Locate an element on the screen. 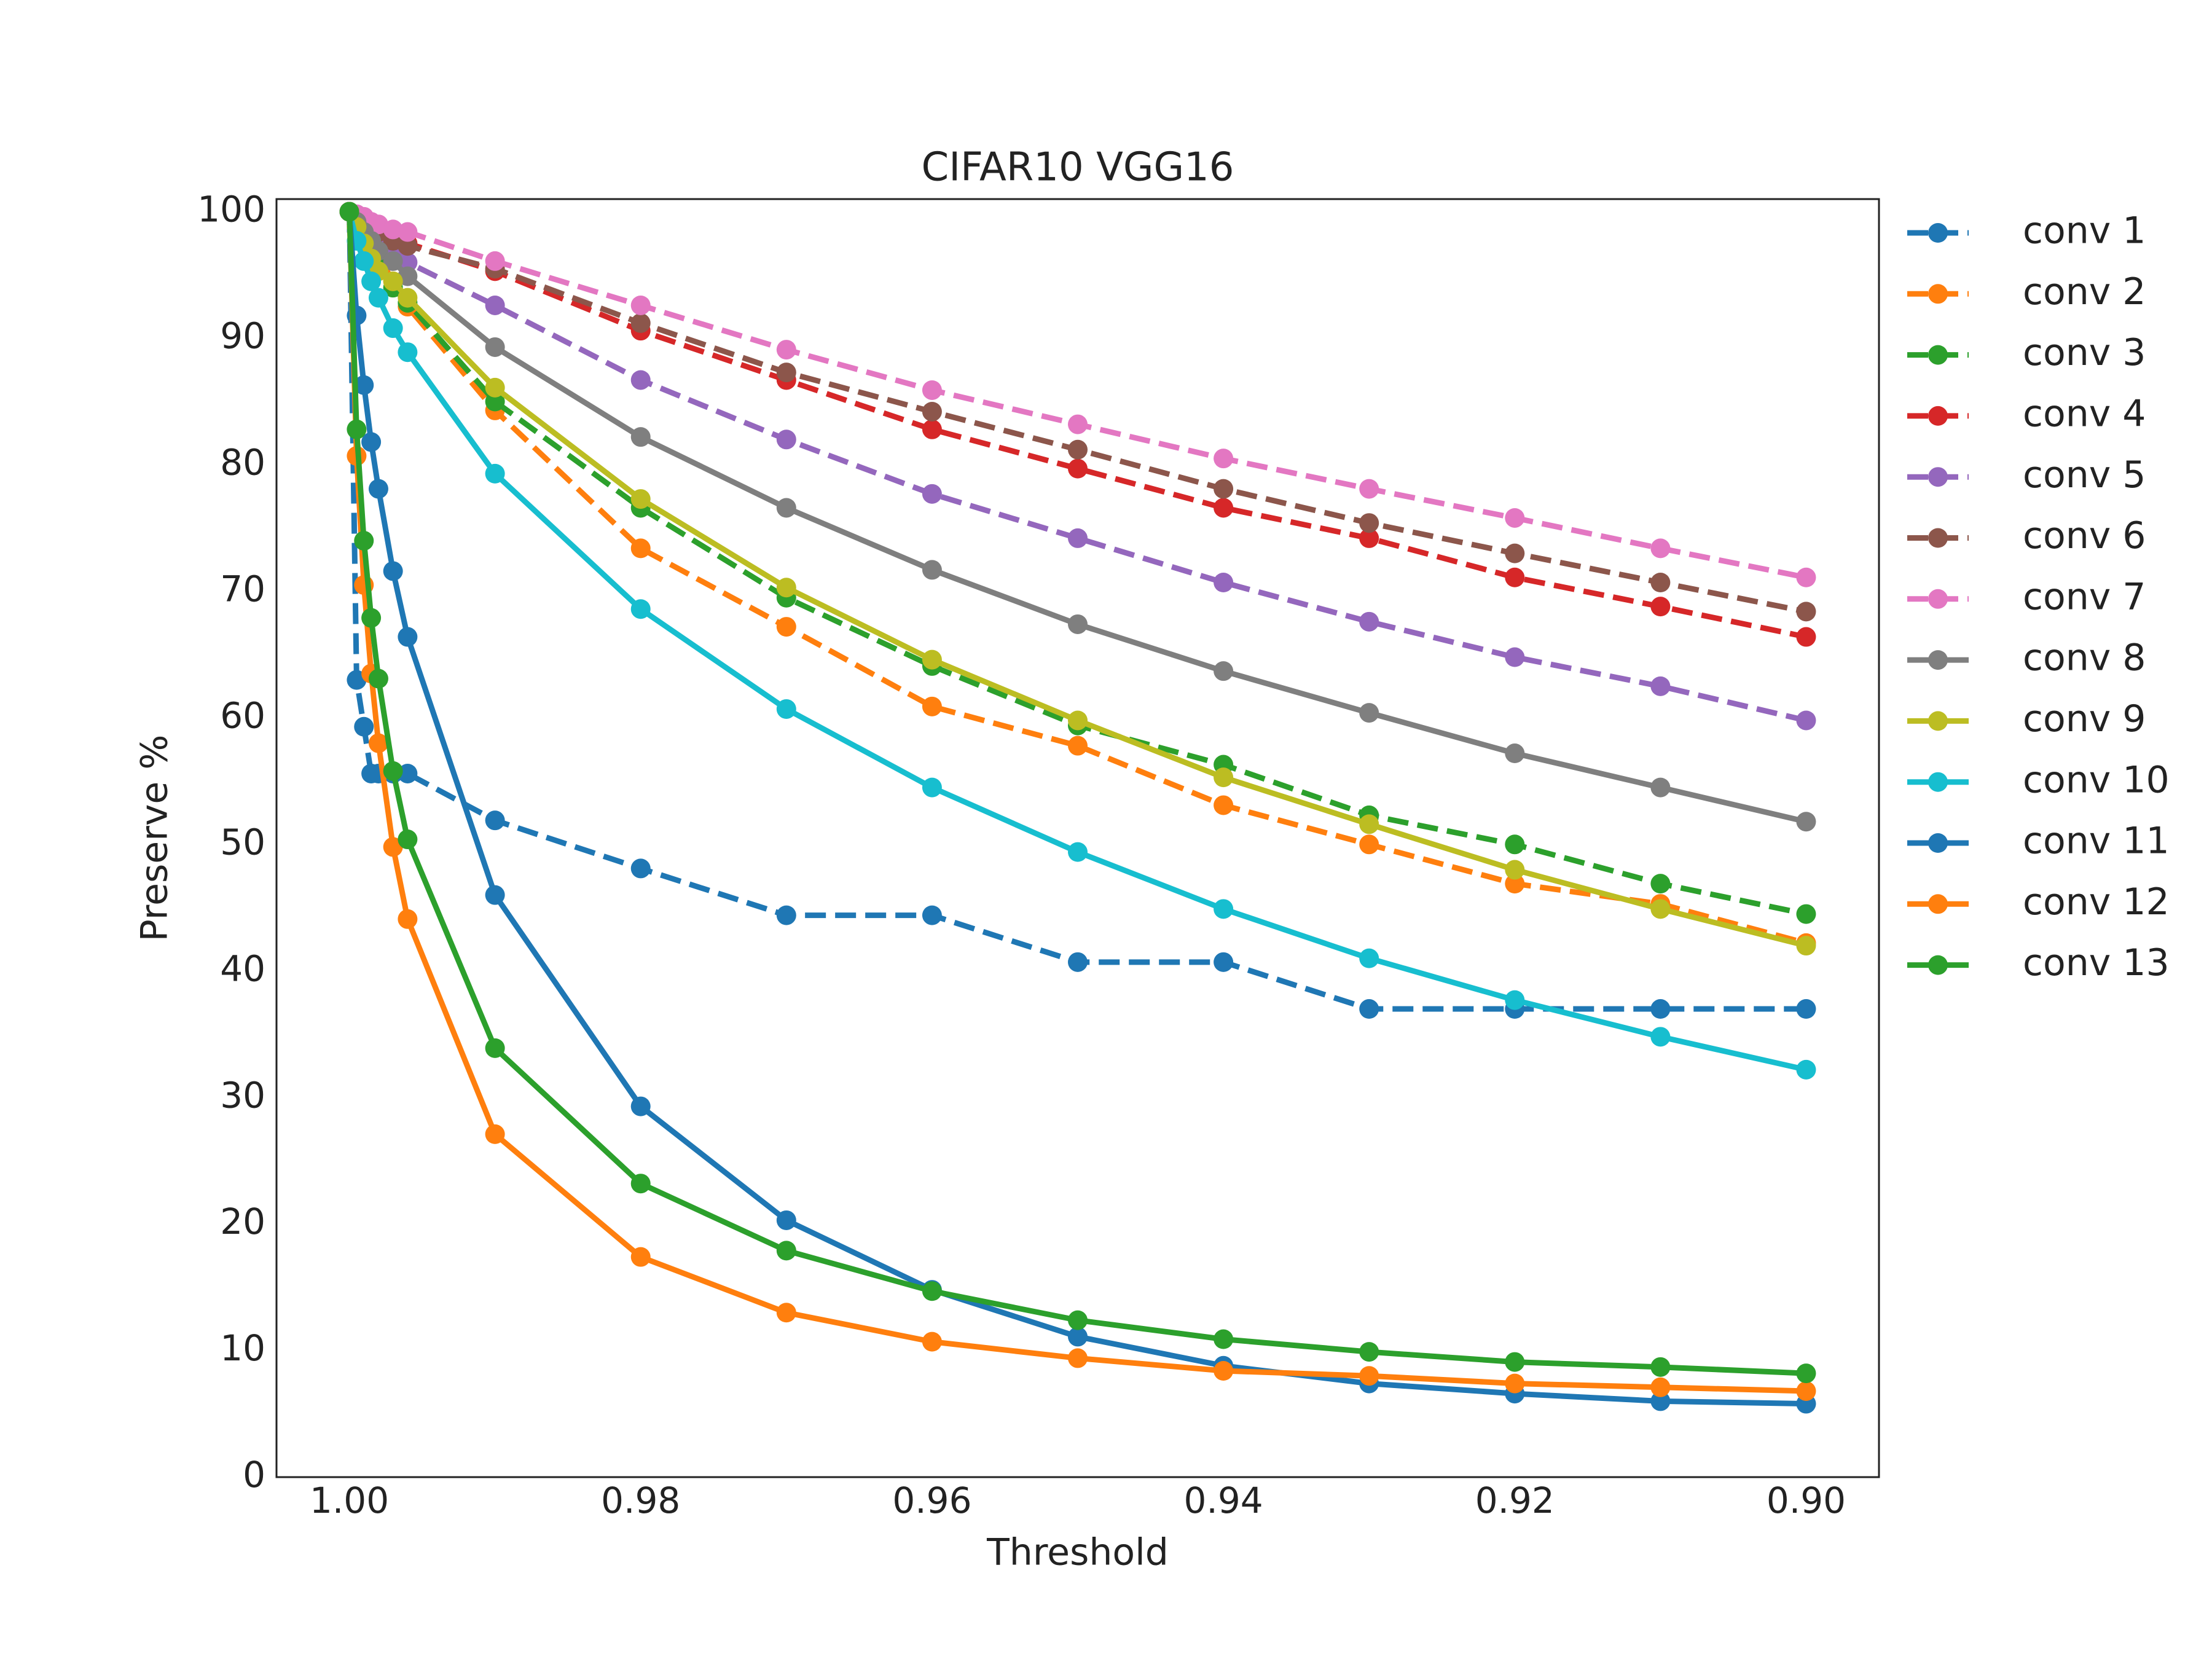  x-tick-label: 0.90 is located at coordinates (1806, 1500).